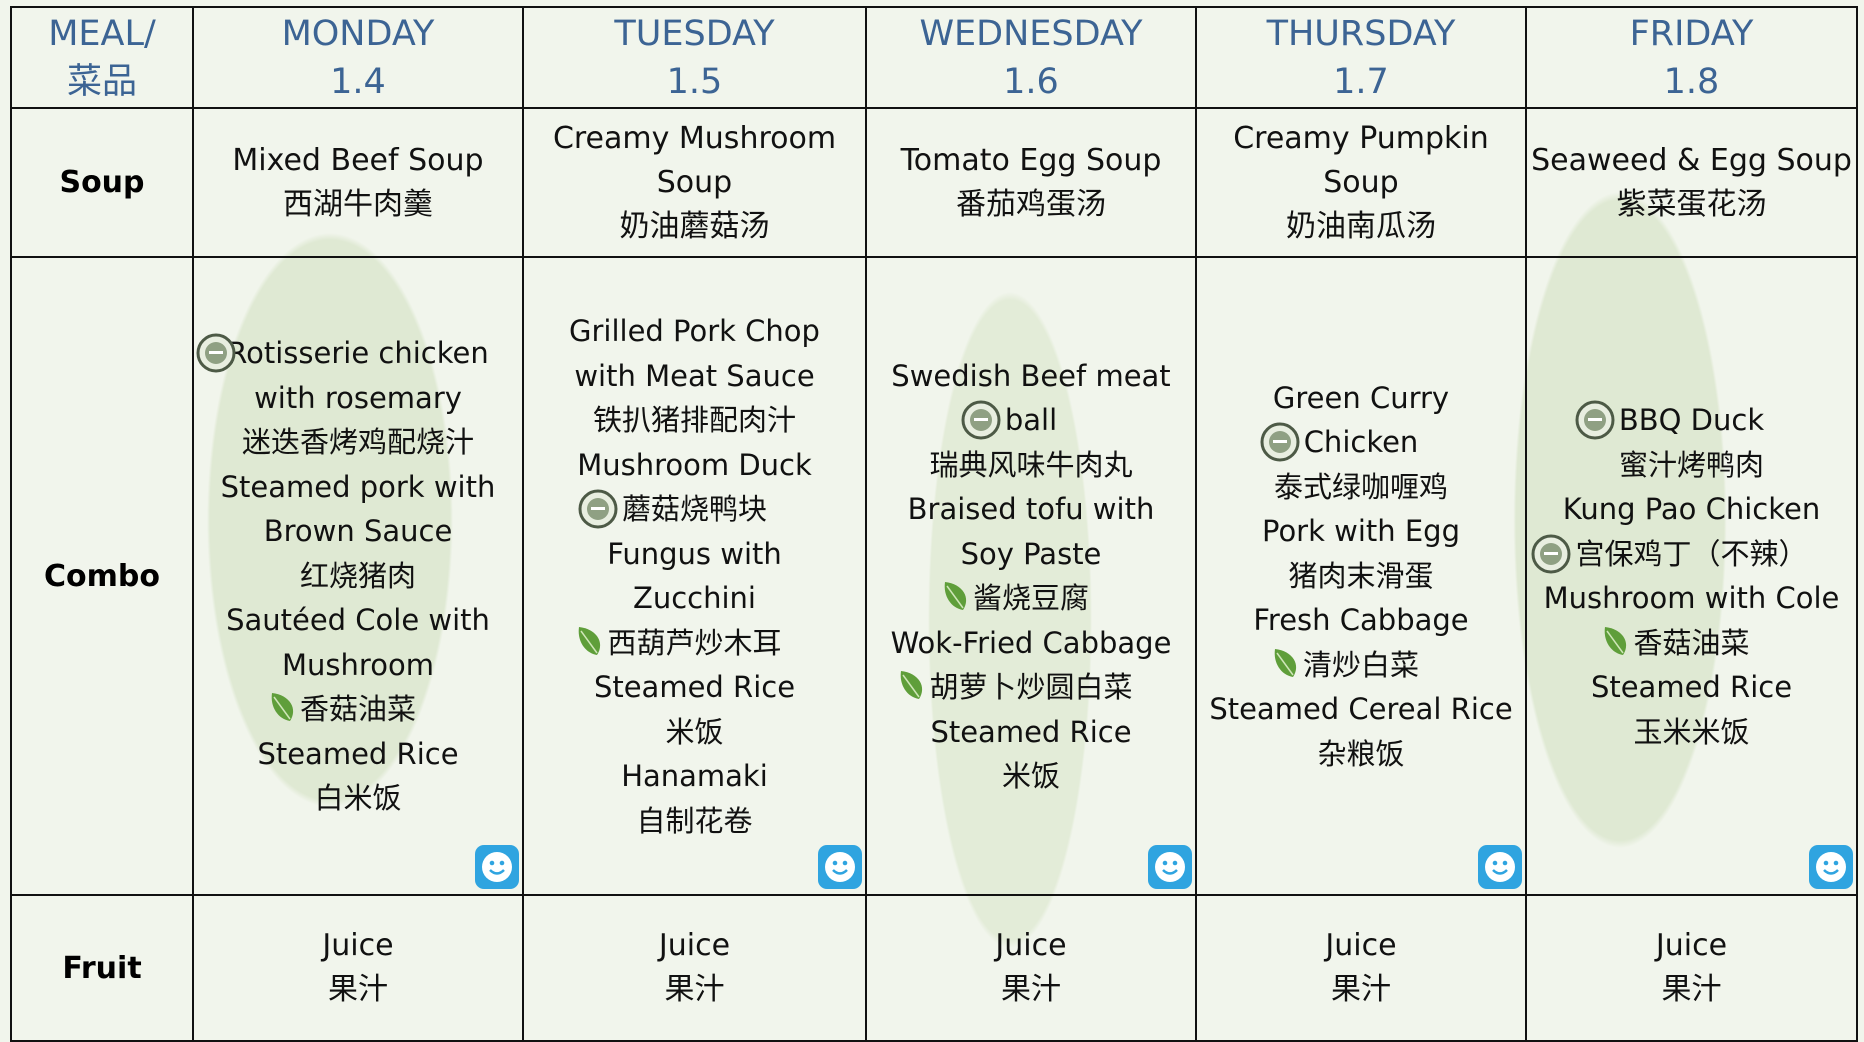  I want to click on menu-line: 紫菜蛋花汤, so click(1691, 204).